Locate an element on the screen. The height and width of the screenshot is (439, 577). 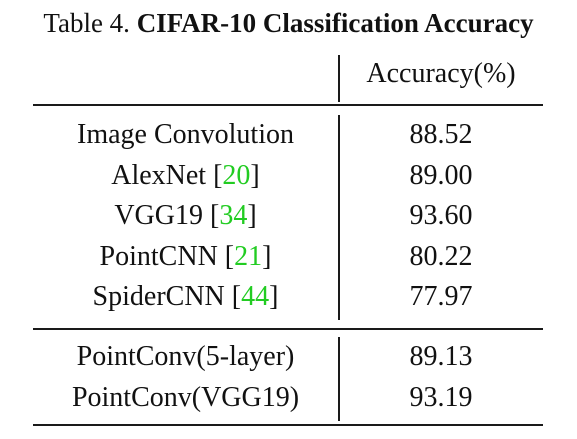
method-name: SpiderCNN is located at coordinates (158, 296).